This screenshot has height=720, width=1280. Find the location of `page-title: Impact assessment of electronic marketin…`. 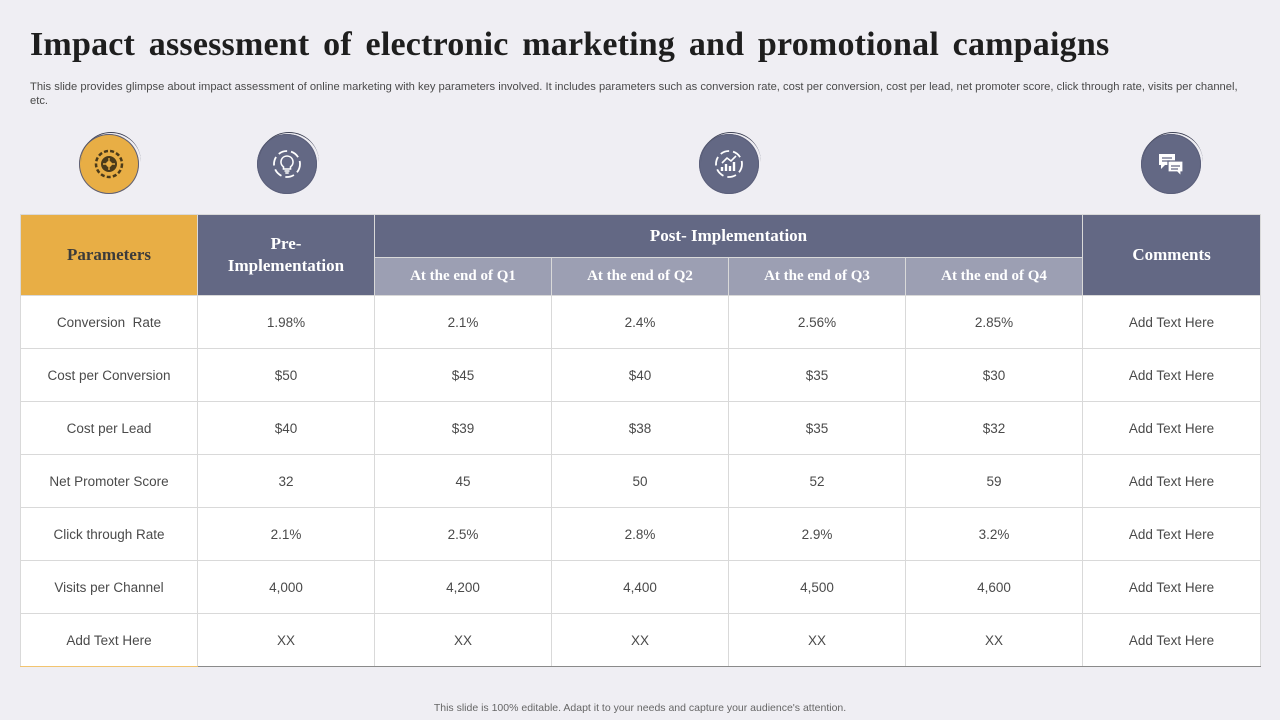

page-title: Impact assessment of electronic marketin… is located at coordinates (570, 44).